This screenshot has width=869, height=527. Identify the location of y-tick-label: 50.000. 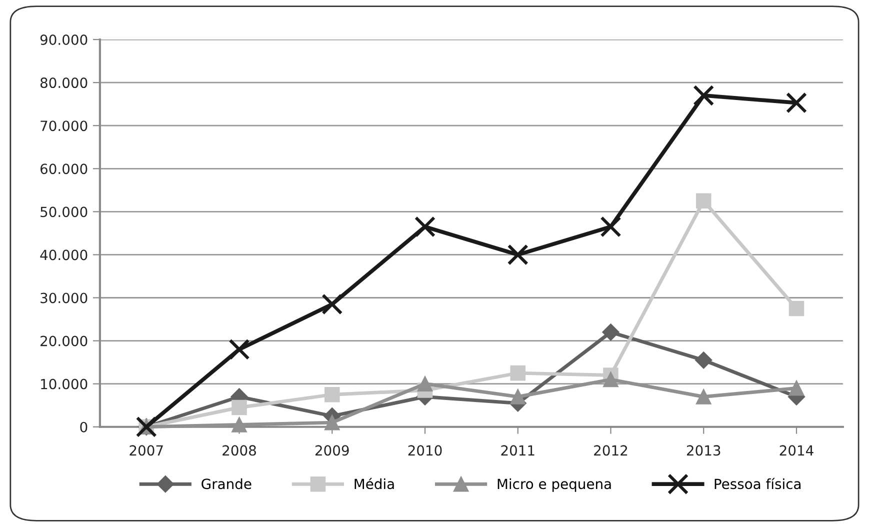
(64, 212).